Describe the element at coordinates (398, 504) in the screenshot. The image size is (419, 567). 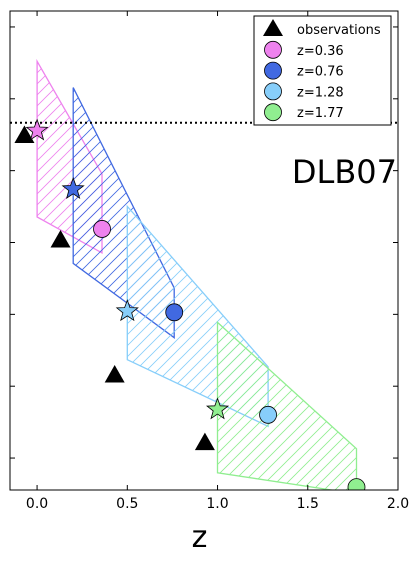
I see `x-tick-label: 2.0` at that location.